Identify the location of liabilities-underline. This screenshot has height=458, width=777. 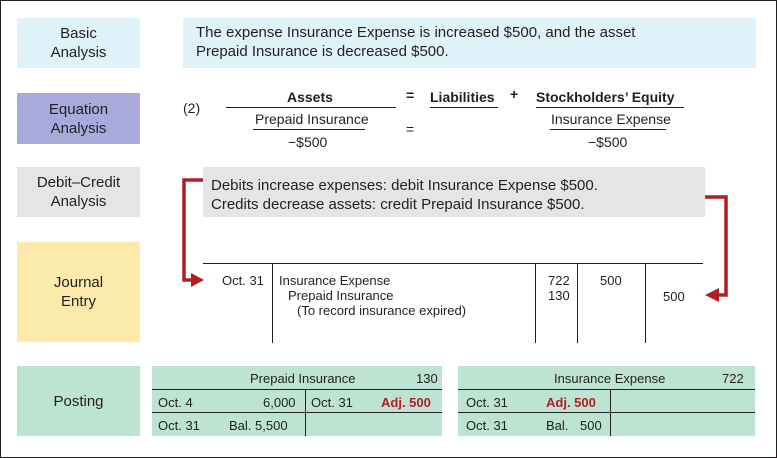
(464, 107).